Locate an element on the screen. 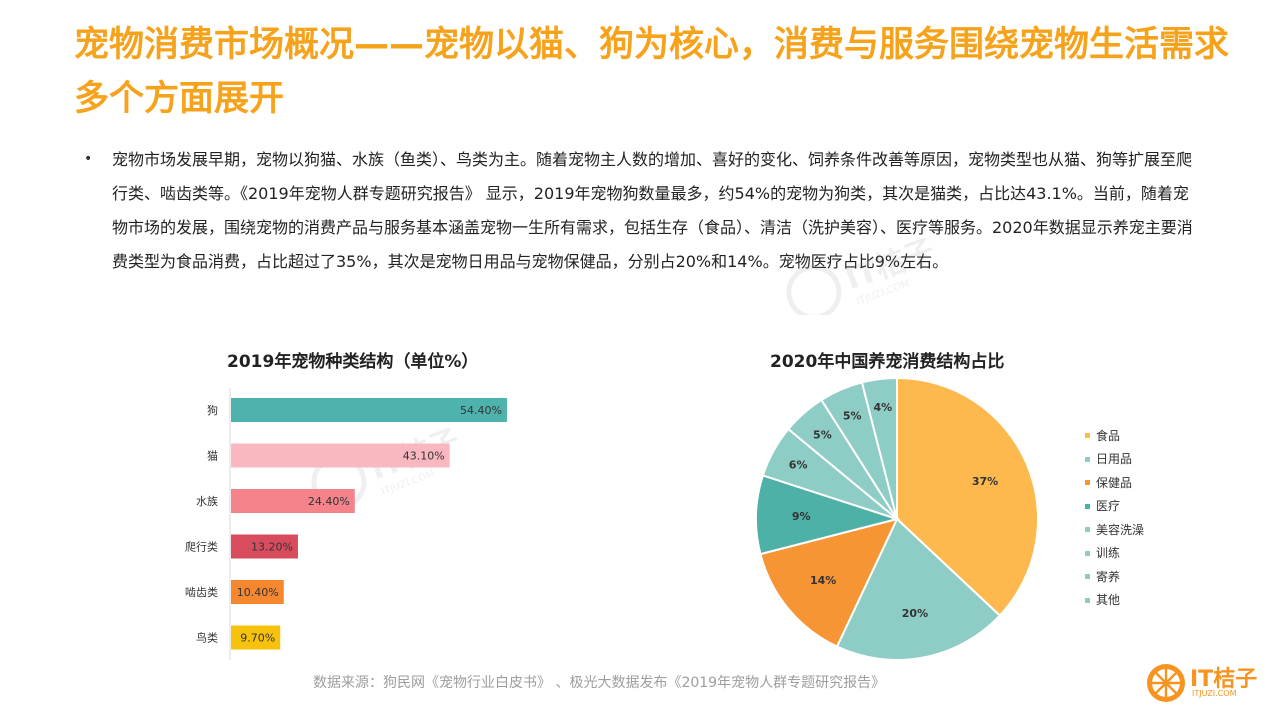  pie-data-label: 20% is located at coordinates (915, 613).